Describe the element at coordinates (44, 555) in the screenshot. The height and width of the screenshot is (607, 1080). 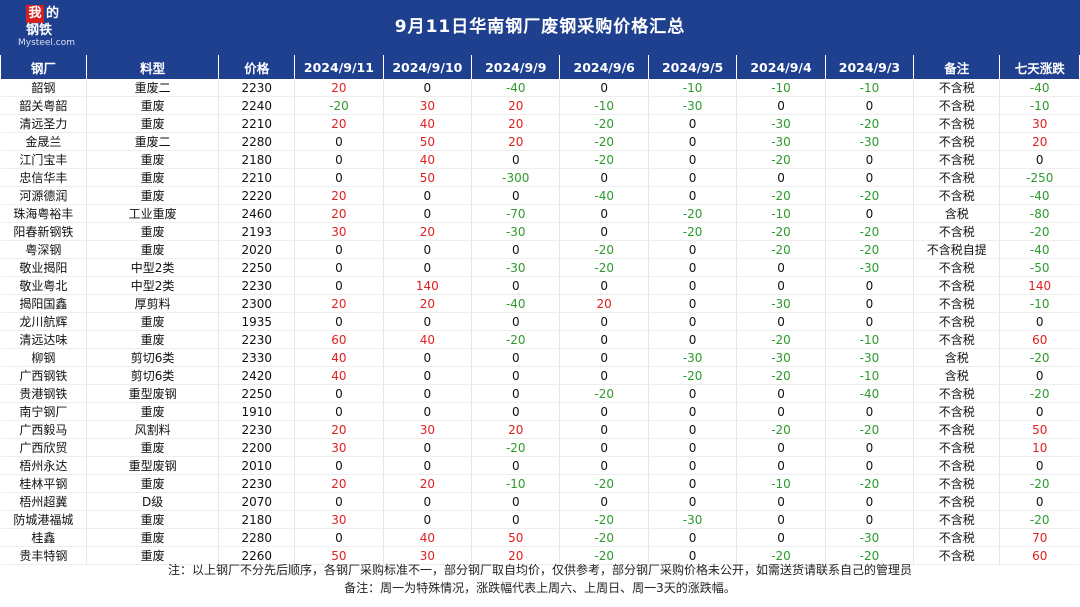
I see `mill-name-cell: 贵丰特钢` at that location.